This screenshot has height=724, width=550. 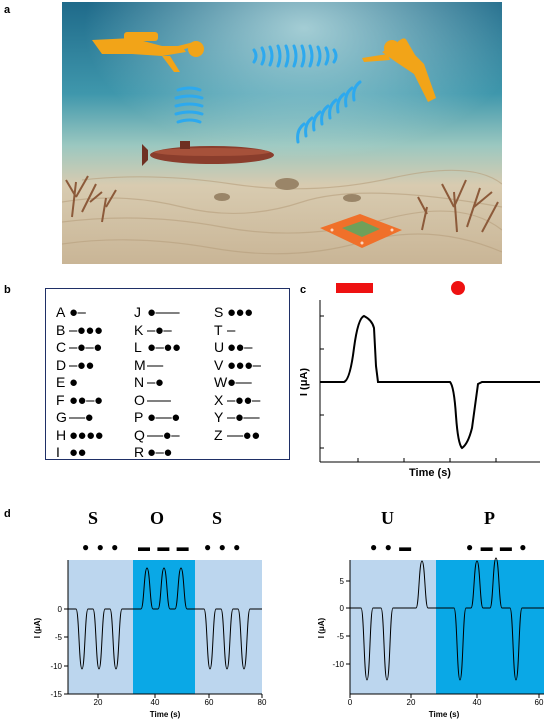 What do you see at coordinates (341, 636) in the screenshot?
I see `svg-text: -5` at bounding box center [341, 636].